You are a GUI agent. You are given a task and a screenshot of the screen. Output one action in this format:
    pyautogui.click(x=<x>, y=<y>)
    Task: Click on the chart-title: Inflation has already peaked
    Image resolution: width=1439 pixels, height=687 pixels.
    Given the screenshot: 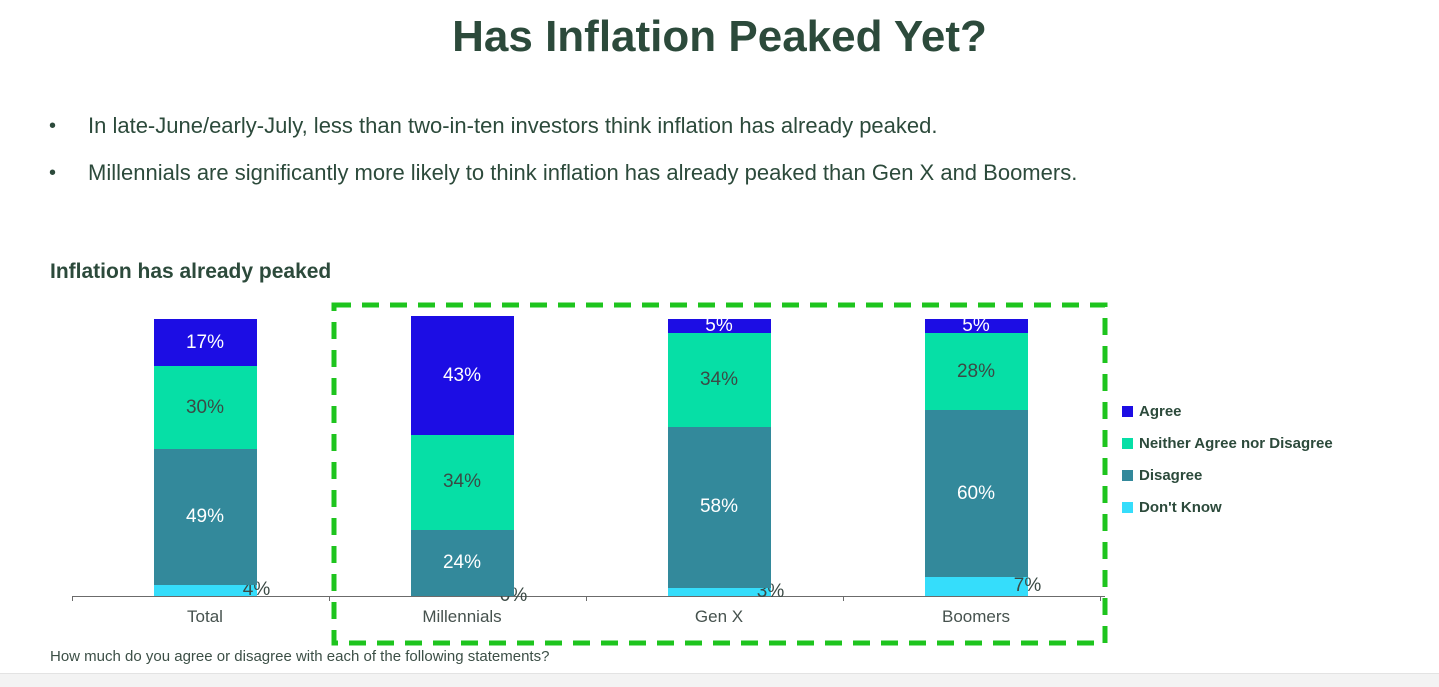 What is the action you would take?
    pyautogui.click(x=191, y=271)
    